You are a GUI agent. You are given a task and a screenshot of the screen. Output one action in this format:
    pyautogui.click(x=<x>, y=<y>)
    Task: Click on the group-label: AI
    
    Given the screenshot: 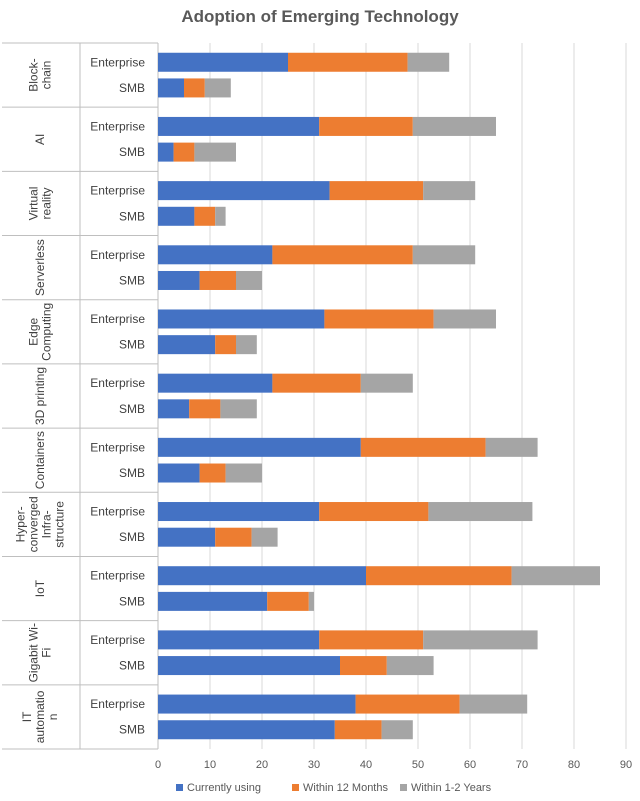 What is the action you would take?
    pyautogui.click(x=40, y=139)
    